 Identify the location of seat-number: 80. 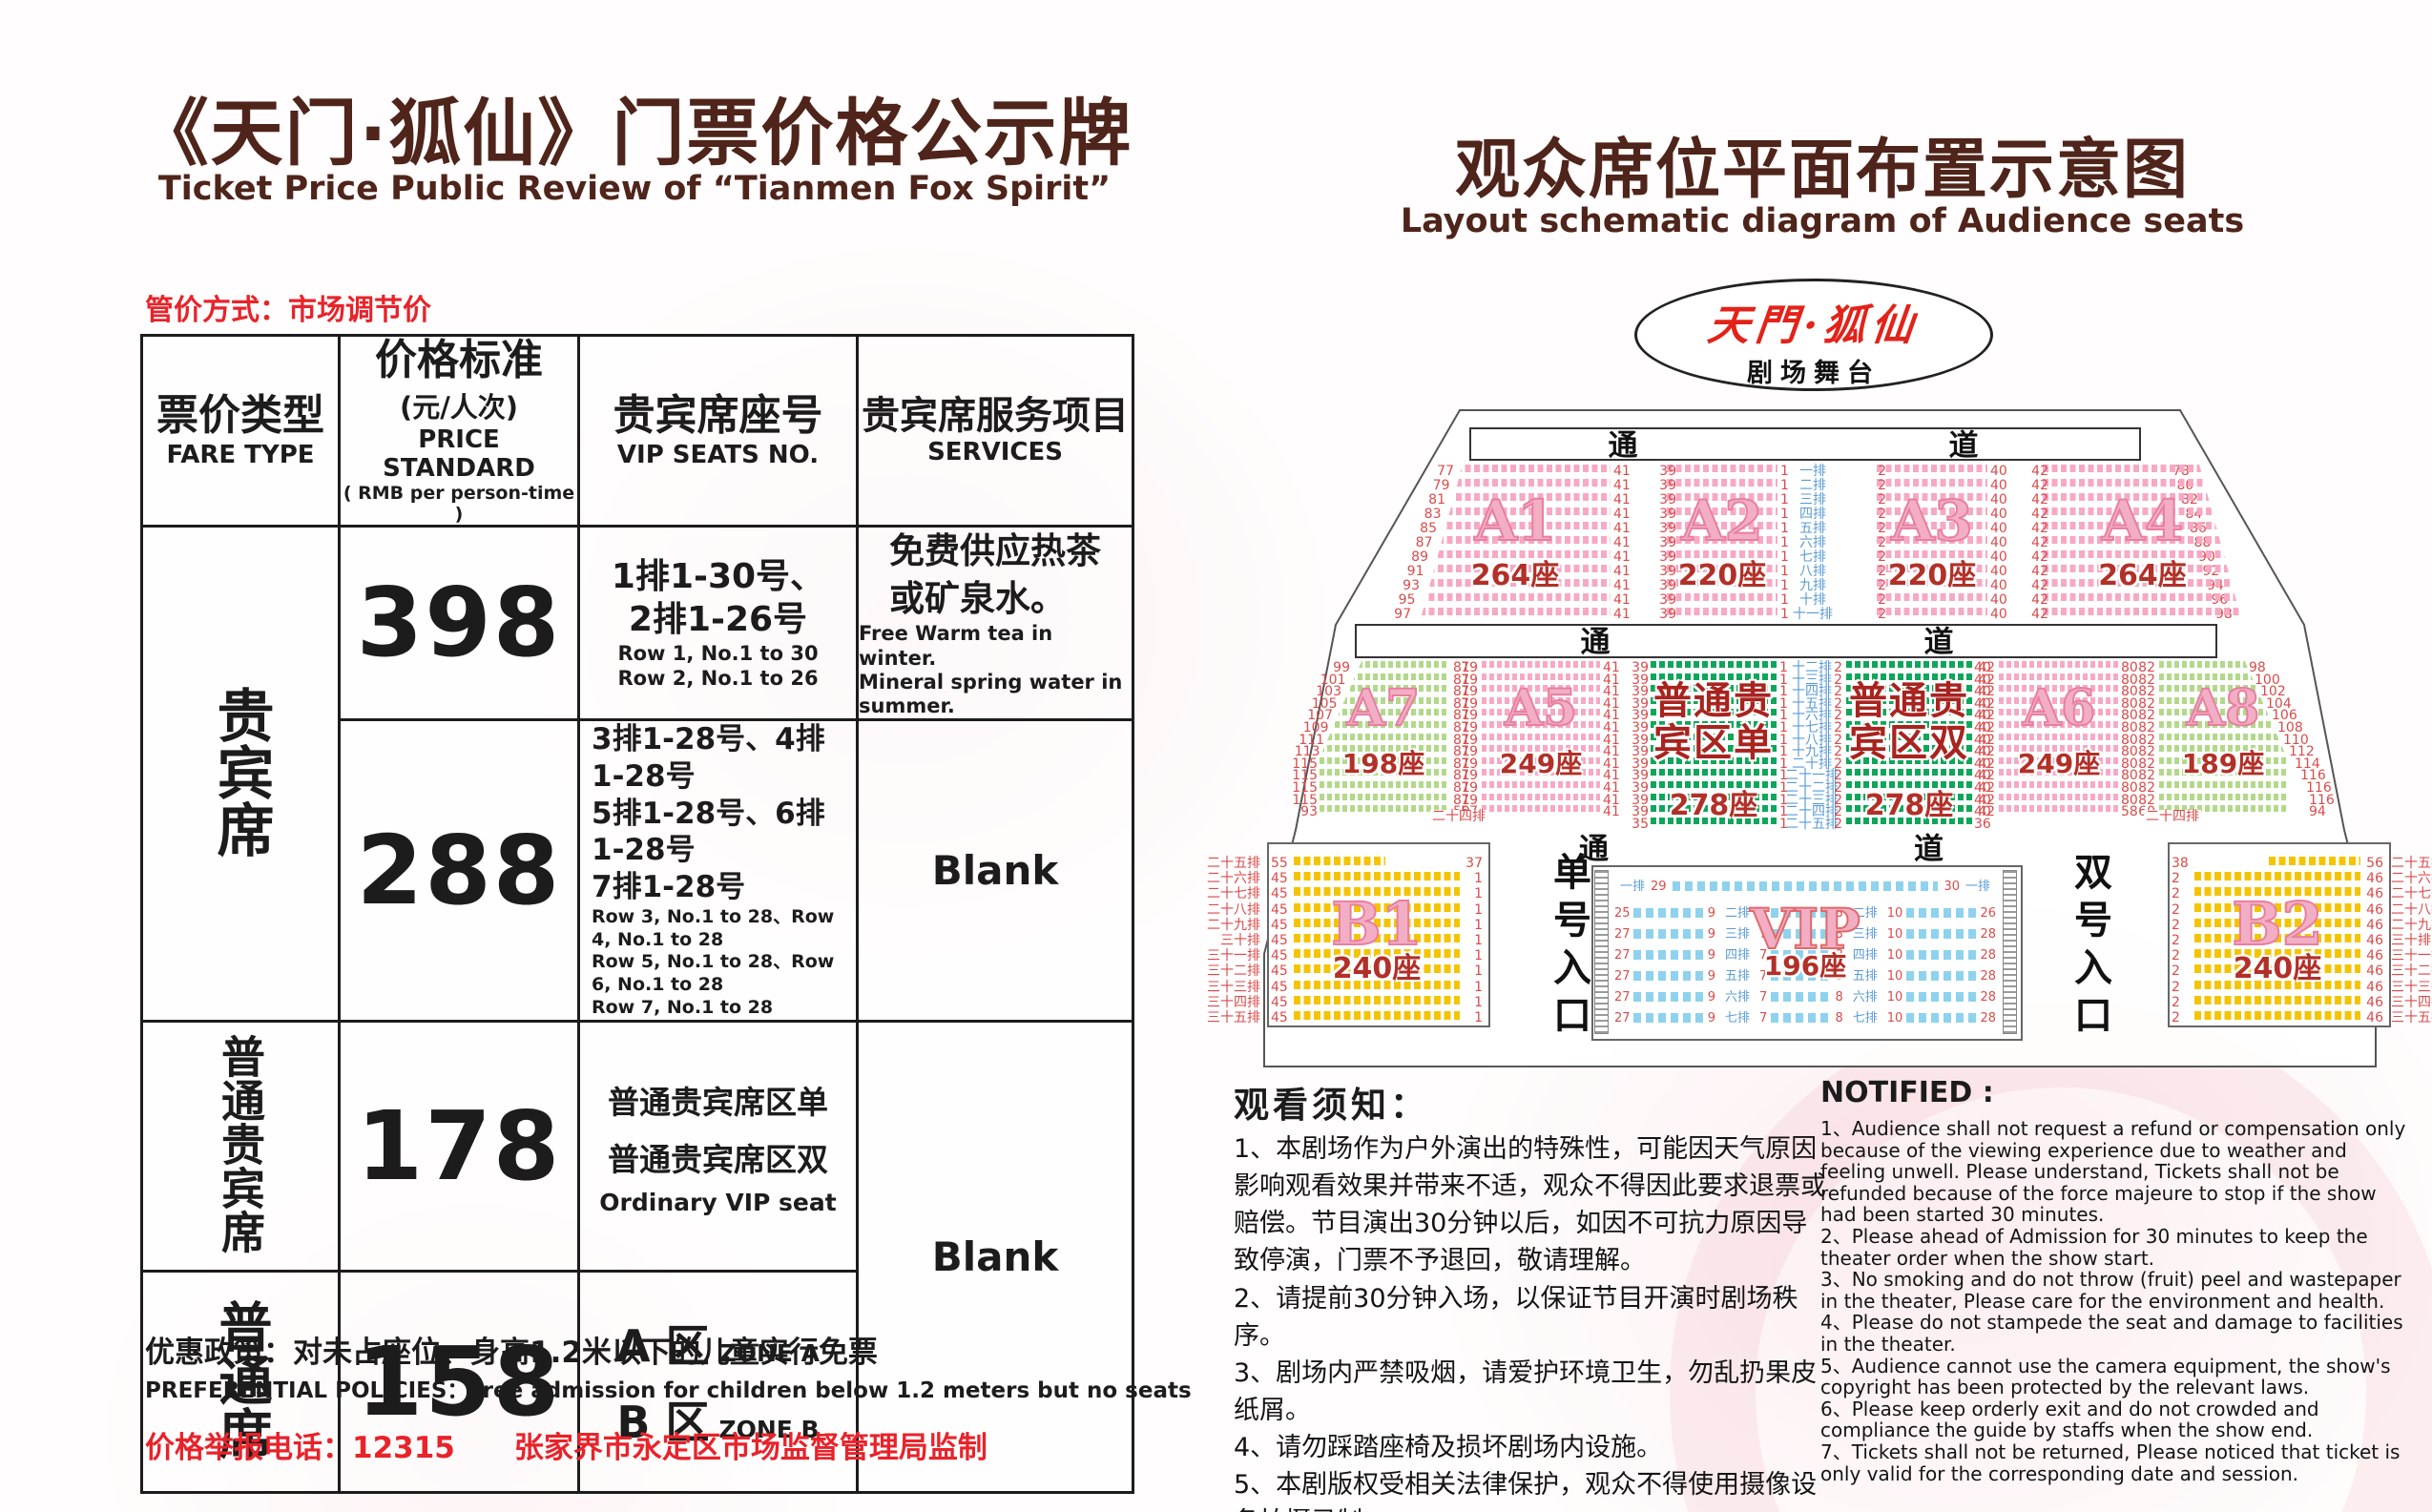
(2130, 740).